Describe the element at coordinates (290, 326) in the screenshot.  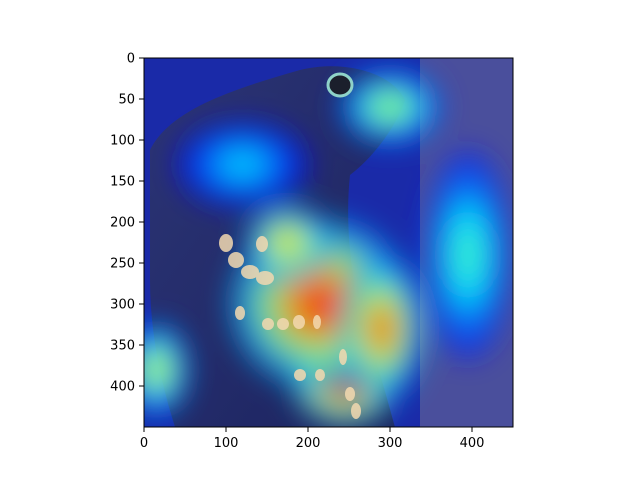
I see `teeth-highlights` at that location.